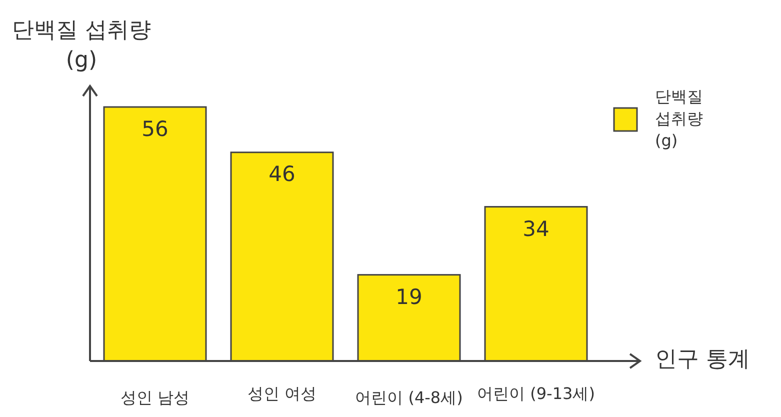 Image resolution: width=781 pixels, height=417 pixels. Describe the element at coordinates (81, 46) in the screenshot. I see `y-axis-title: 단백질 섭취량 (g)` at that location.